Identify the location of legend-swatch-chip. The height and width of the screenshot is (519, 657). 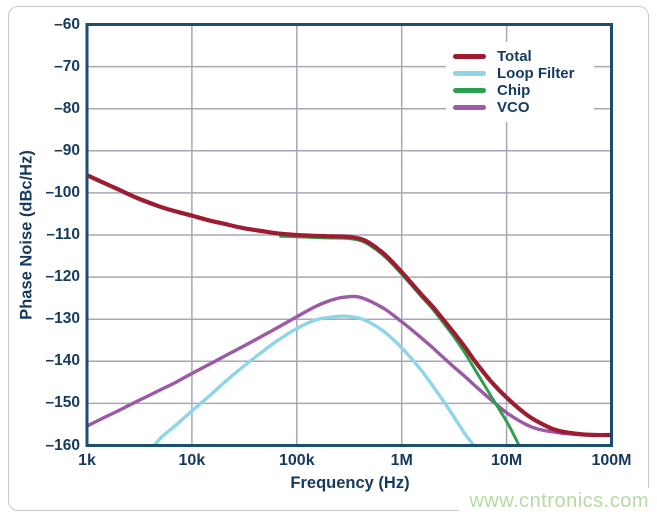
(469, 90).